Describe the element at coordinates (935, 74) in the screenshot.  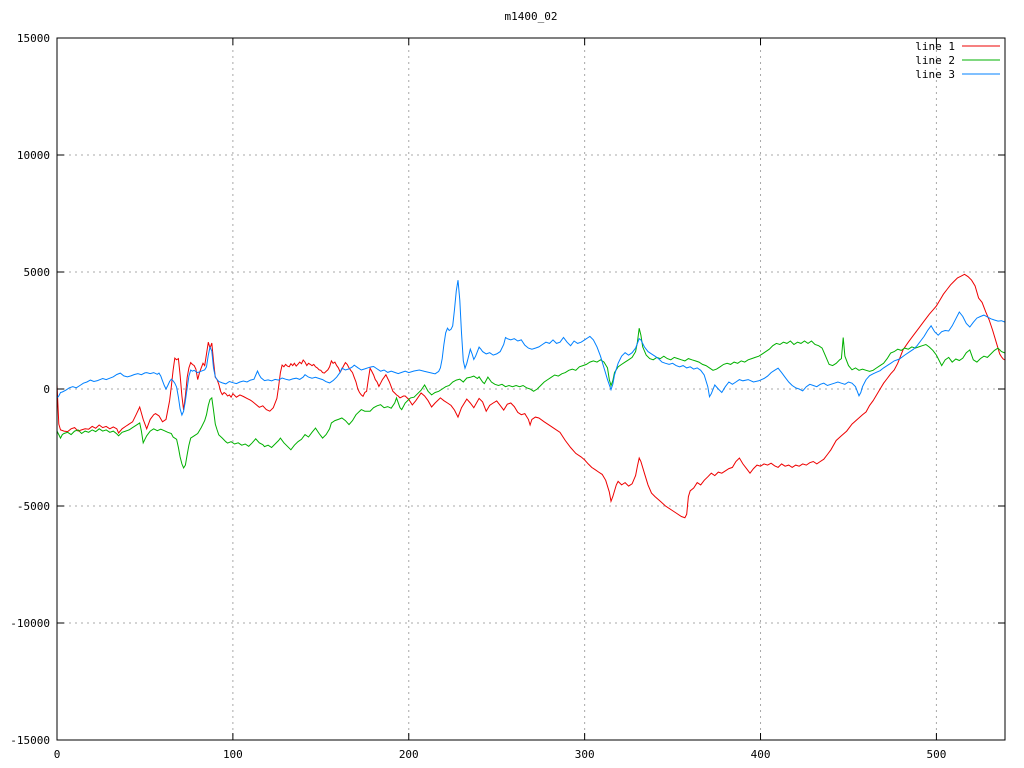
I see `legend-label: line 3` at that location.